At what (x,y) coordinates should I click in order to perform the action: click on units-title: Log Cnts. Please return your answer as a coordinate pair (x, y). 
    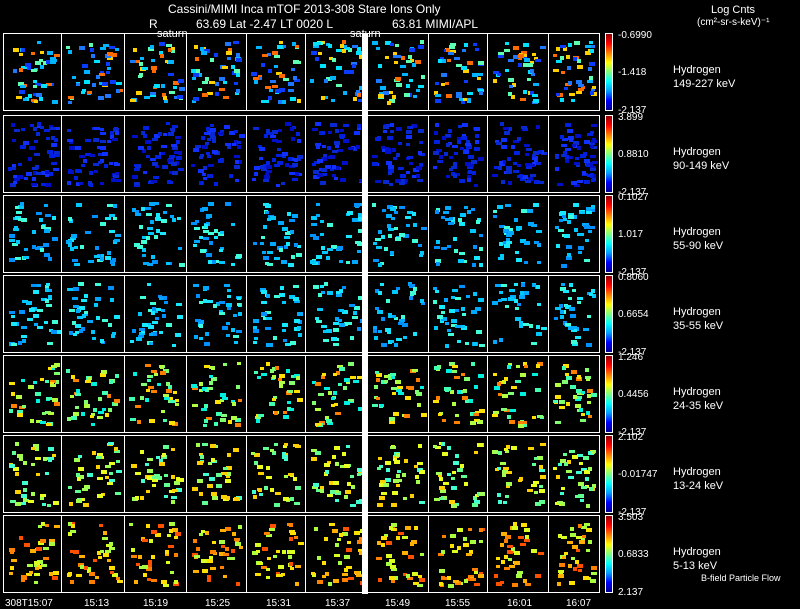
    Looking at the image, I should click on (733, 10).